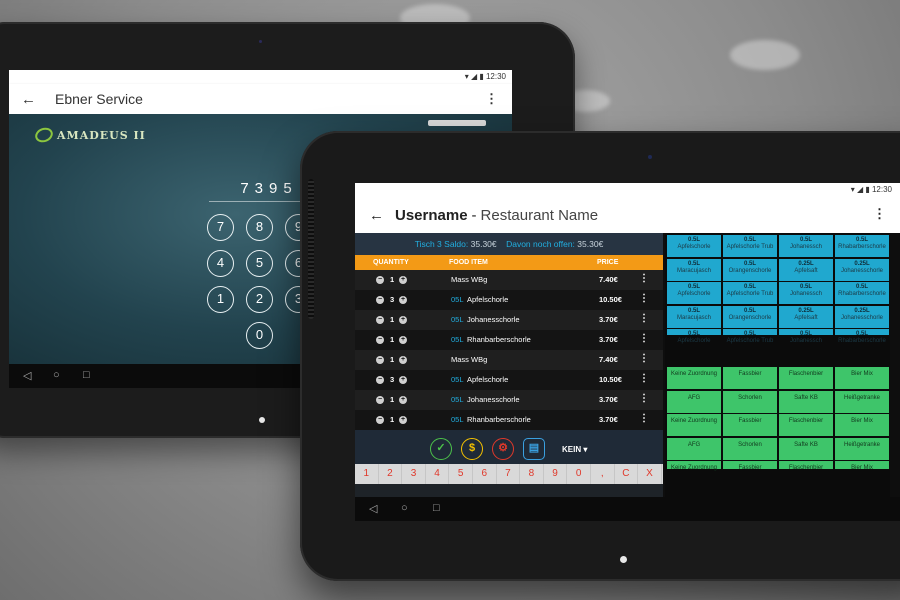 The width and height of the screenshot is (900, 600). Describe the element at coordinates (862, 316) in the screenshot. I see `drink-tile: 0.25L Johanesschorle` at that location.